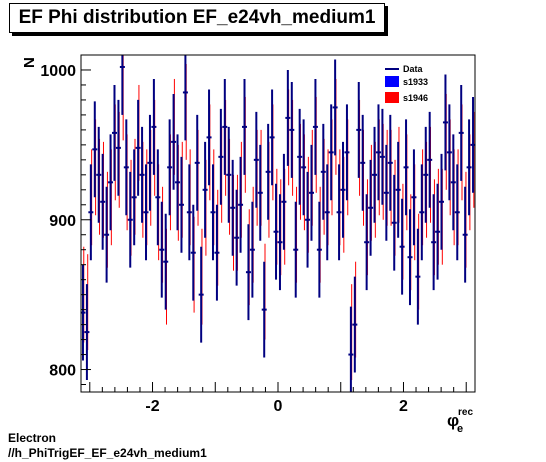  I want to click on footer-label: Electron, so click(32, 438).